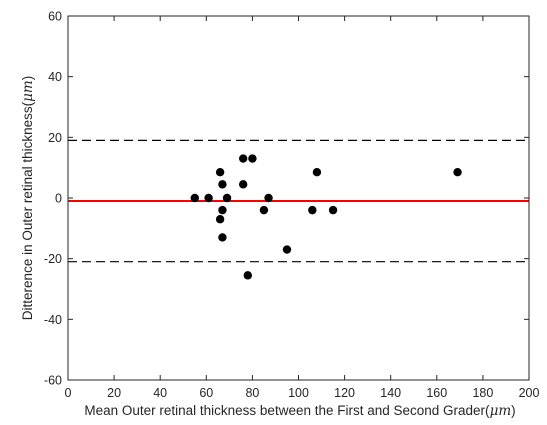 The height and width of the screenshot is (425, 547). Describe the element at coordinates (482, 393) in the screenshot. I see `x-tick-label: 180` at that location.